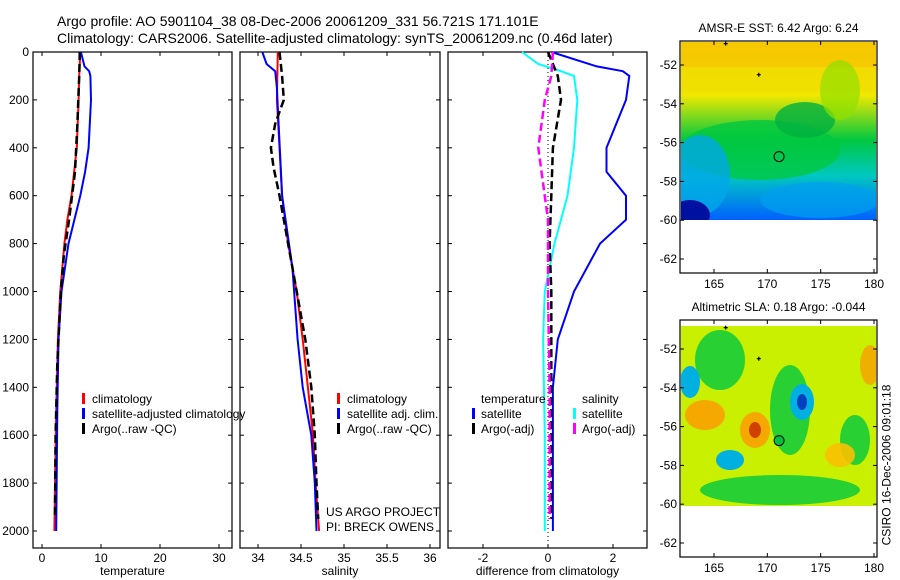  Describe the element at coordinates (714, 284) in the screenshot. I see `sst-map-xtick-label: 165` at that location.